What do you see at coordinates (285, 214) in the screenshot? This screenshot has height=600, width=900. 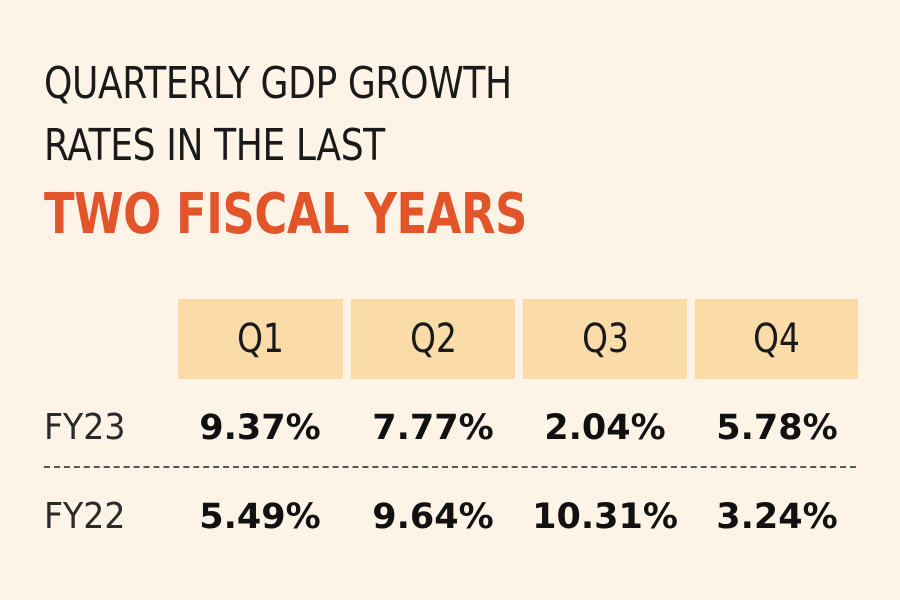 I see `title-highlight: TWO FISCAL YEARS` at bounding box center [285, 214].